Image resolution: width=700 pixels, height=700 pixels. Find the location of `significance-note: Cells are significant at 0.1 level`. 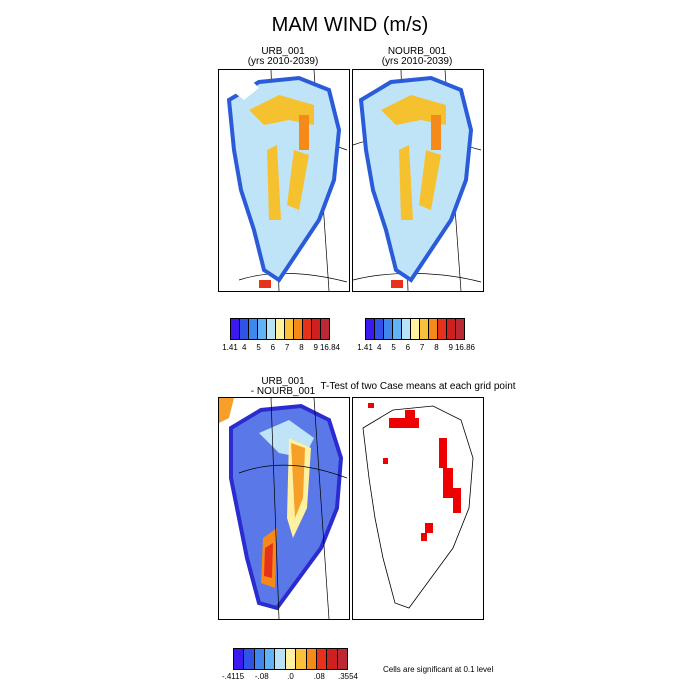

significance-note: Cells are significant at 0.1 level is located at coordinates (438, 669).